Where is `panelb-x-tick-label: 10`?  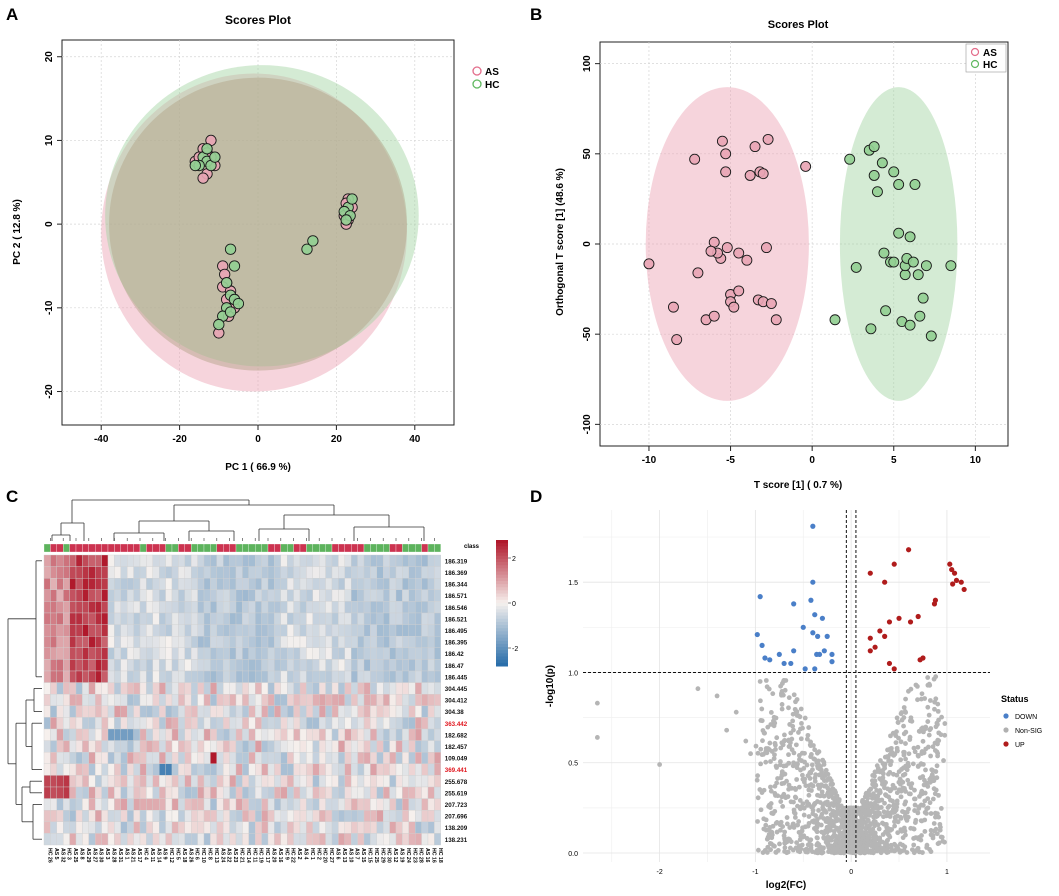 panelb-x-tick-label: 10 is located at coordinates (976, 460).